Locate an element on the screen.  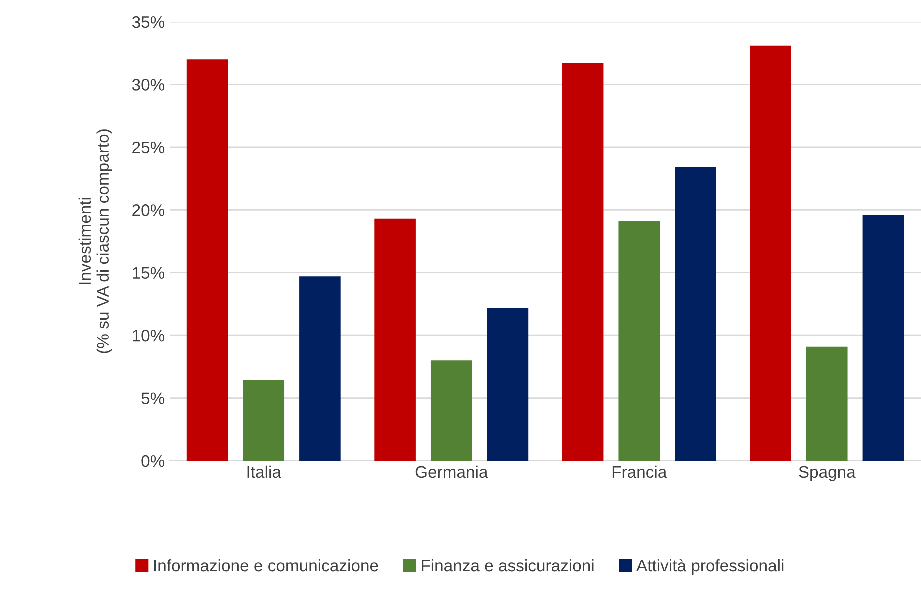
legend-label: Finanza e assicurazioni is located at coordinates (508, 565).